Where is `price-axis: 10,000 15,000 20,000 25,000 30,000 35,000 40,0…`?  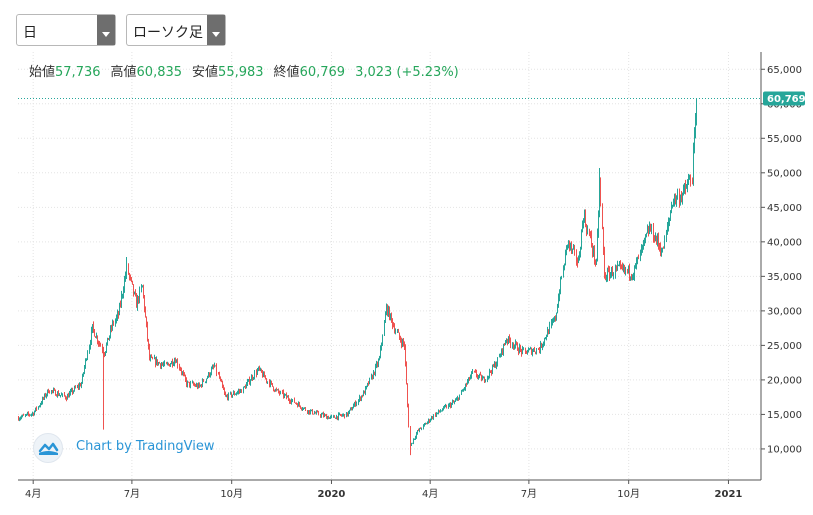
price-axis: 10,000 15,000 20,000 25,000 30,000 35,000 40,0… is located at coordinates (781, 260).